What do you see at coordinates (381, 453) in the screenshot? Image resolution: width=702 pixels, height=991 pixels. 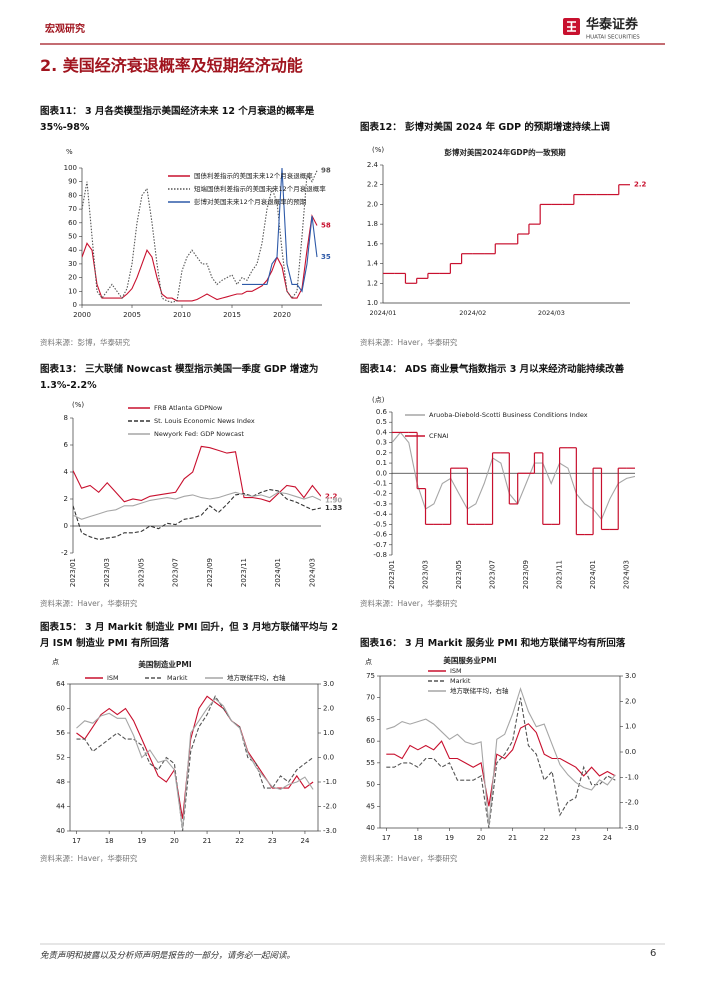 I see `y-tick-label: 0.2` at bounding box center [381, 453].